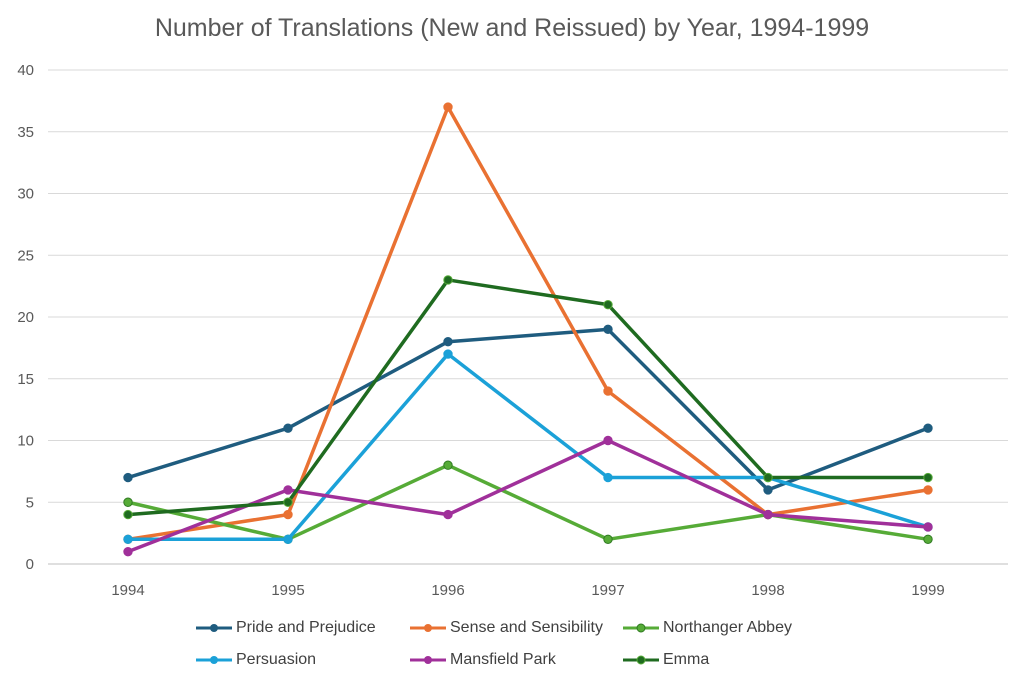 Image resolution: width=1024 pixels, height=683 pixels. I want to click on y-tick-label: 5, so click(30, 502).